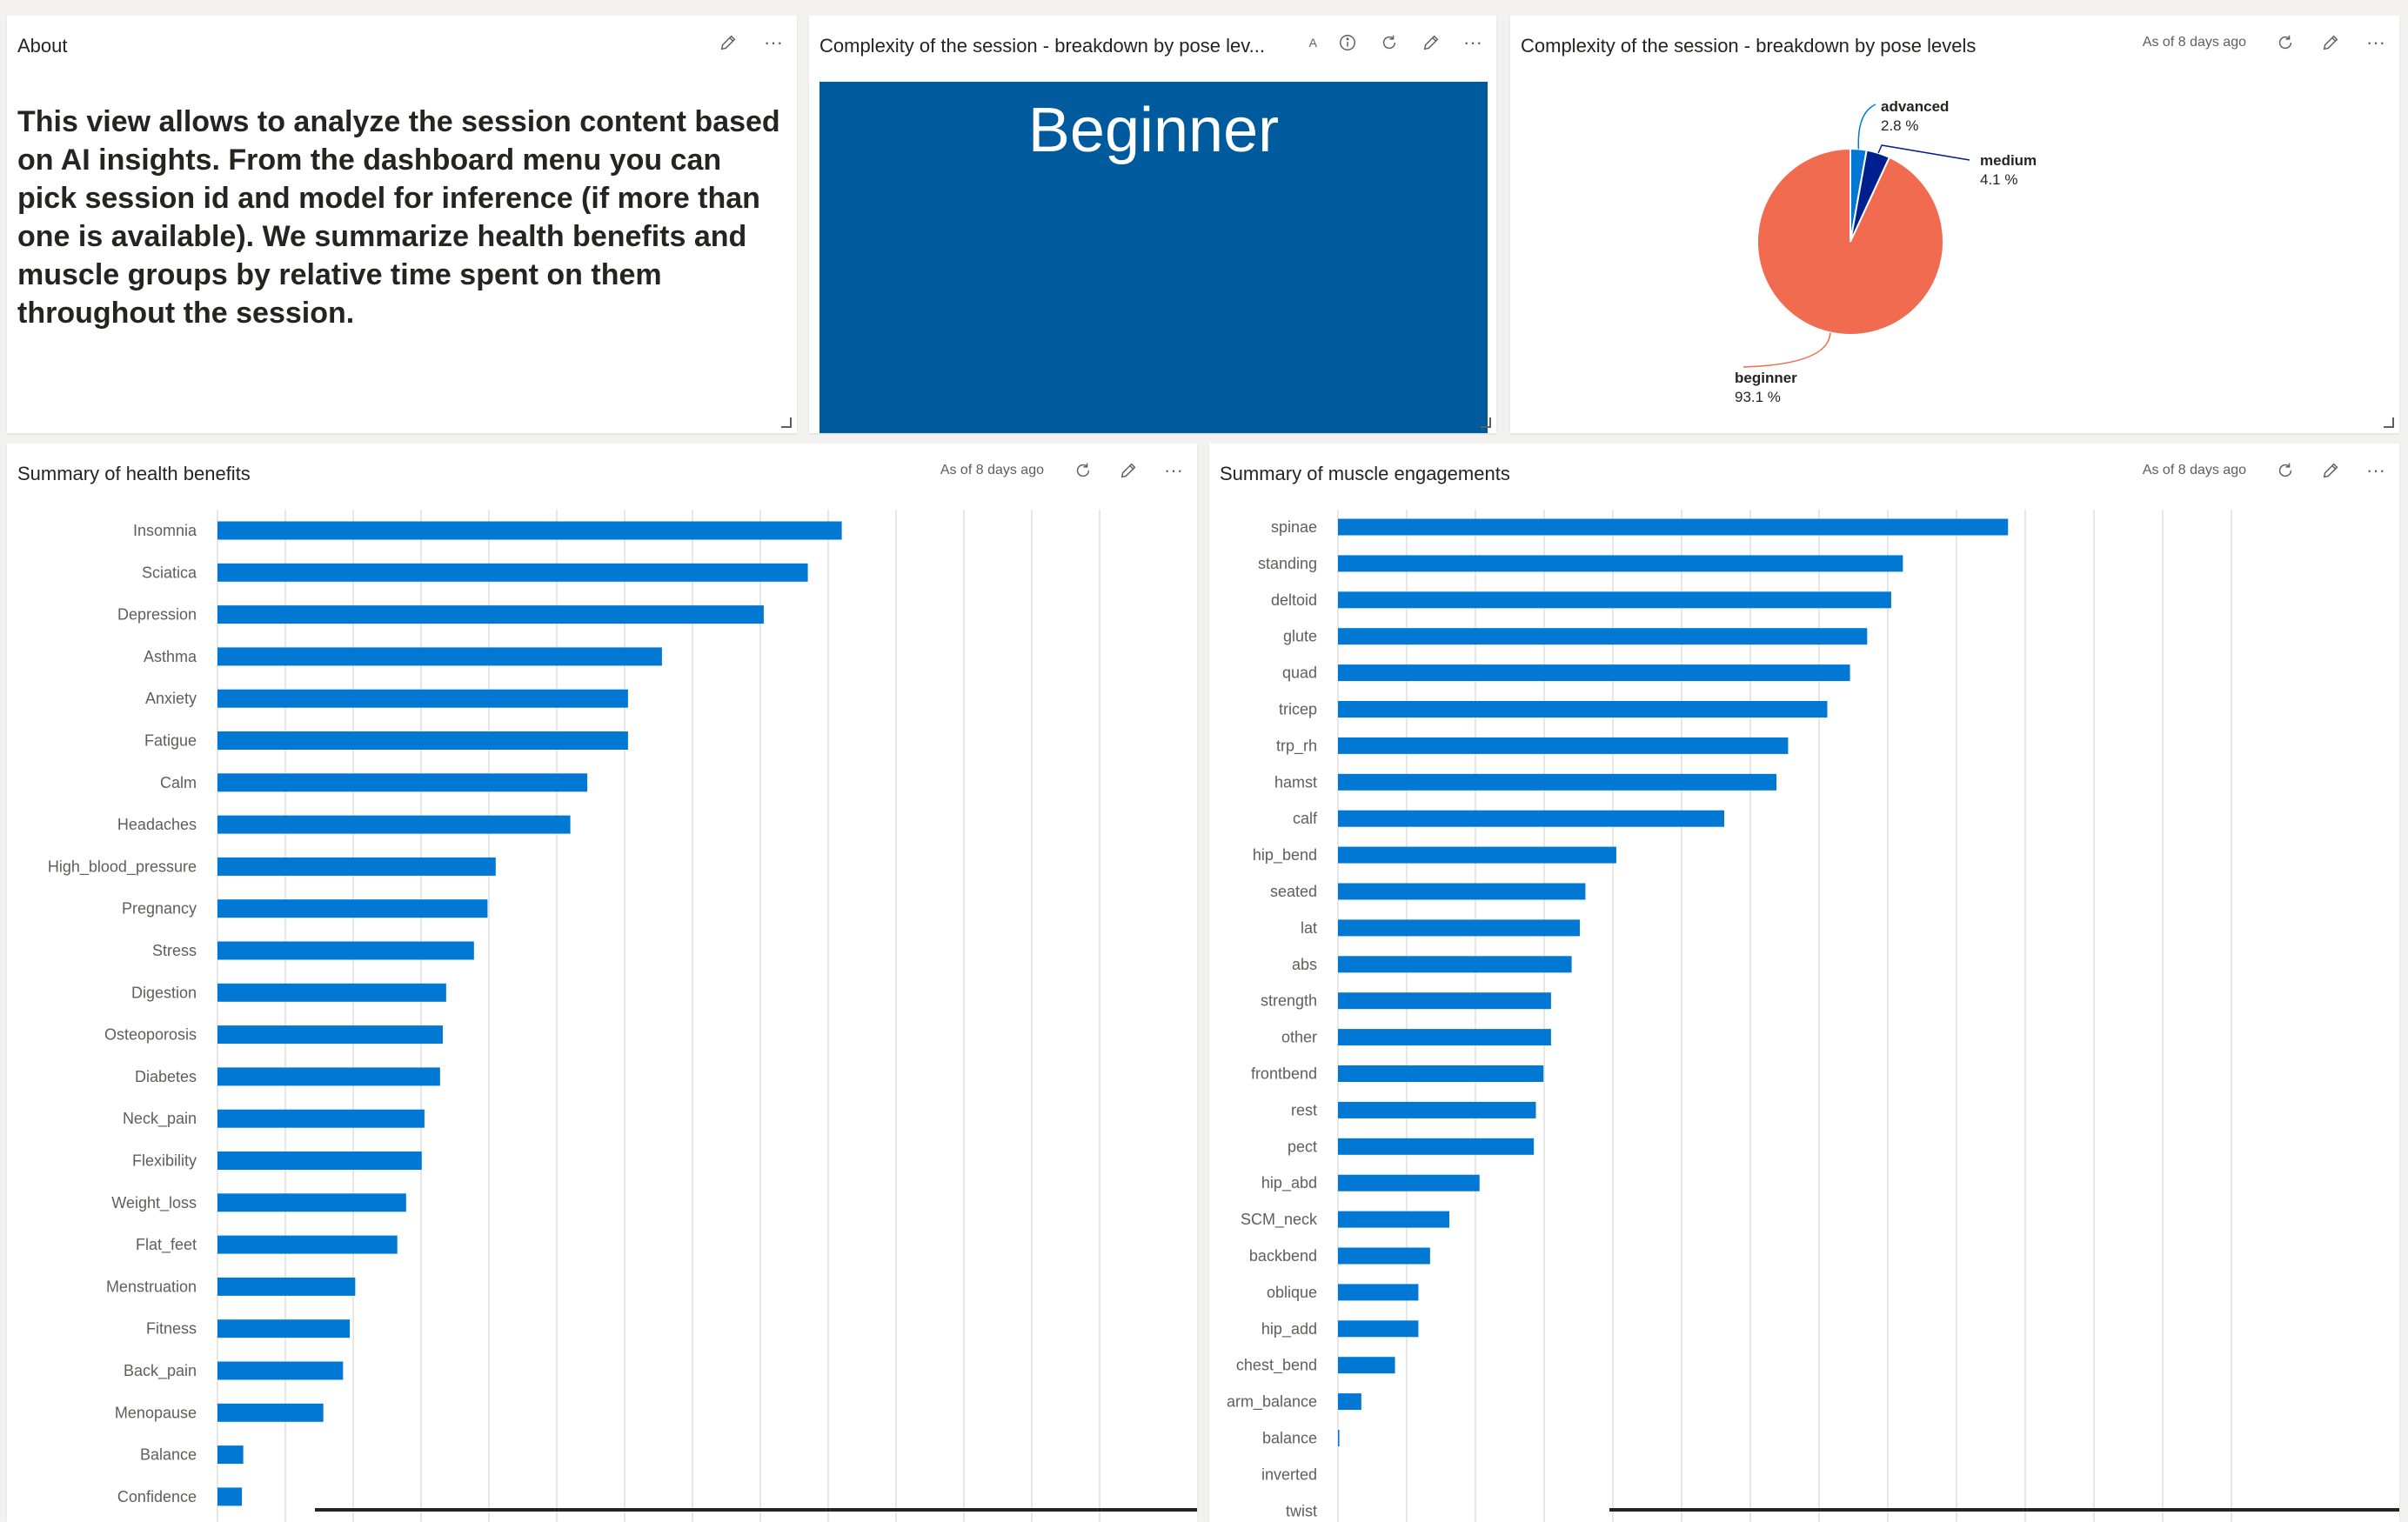  Describe the element at coordinates (394, 824) in the screenshot. I see `bar-Headaches` at that location.